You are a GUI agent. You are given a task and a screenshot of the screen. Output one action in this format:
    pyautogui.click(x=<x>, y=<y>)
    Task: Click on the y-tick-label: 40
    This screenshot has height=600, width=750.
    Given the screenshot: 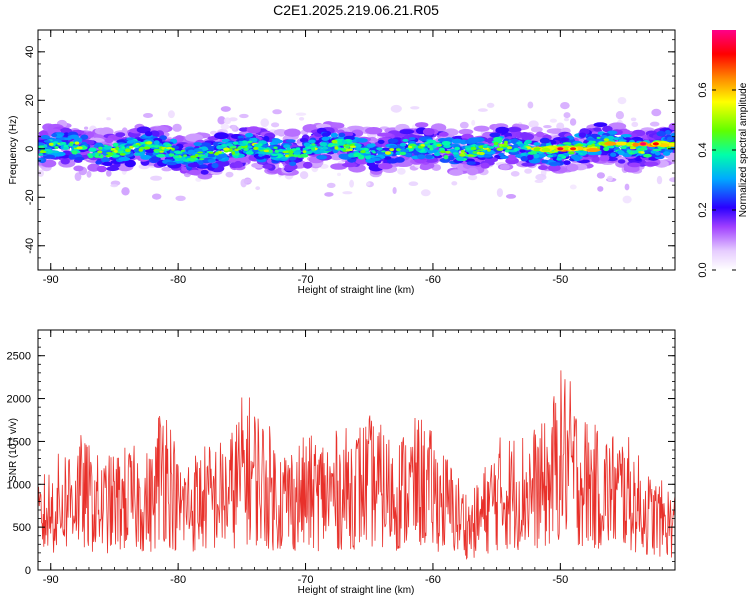 What is the action you would take?
    pyautogui.click(x=30, y=52)
    